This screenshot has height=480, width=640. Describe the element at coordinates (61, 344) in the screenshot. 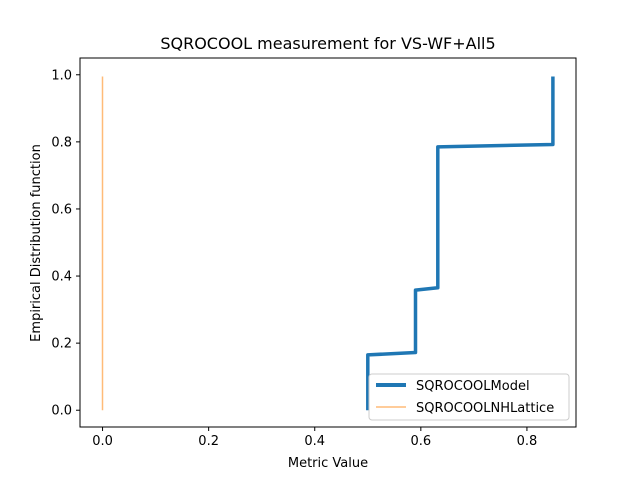

I see `y-tick-label: 0.2` at that location.